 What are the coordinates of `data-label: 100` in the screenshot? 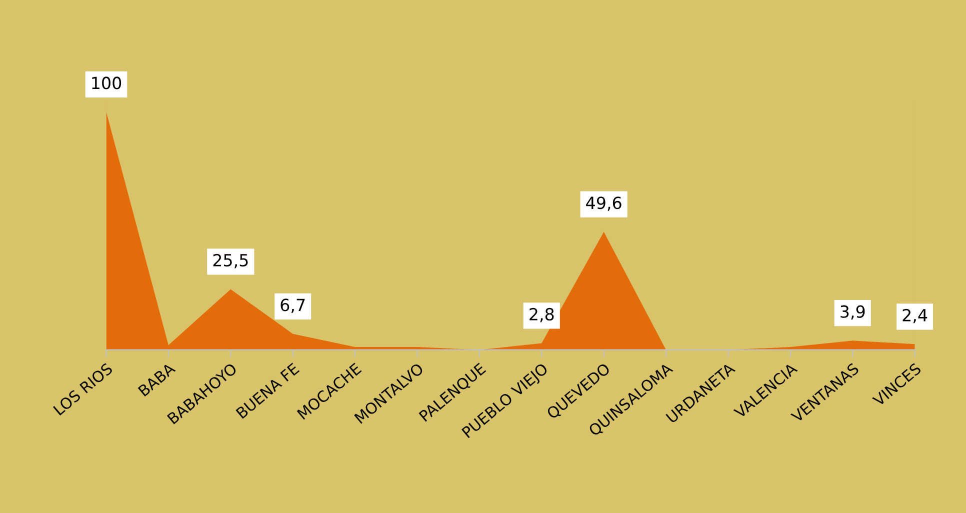 It's located at (107, 83).